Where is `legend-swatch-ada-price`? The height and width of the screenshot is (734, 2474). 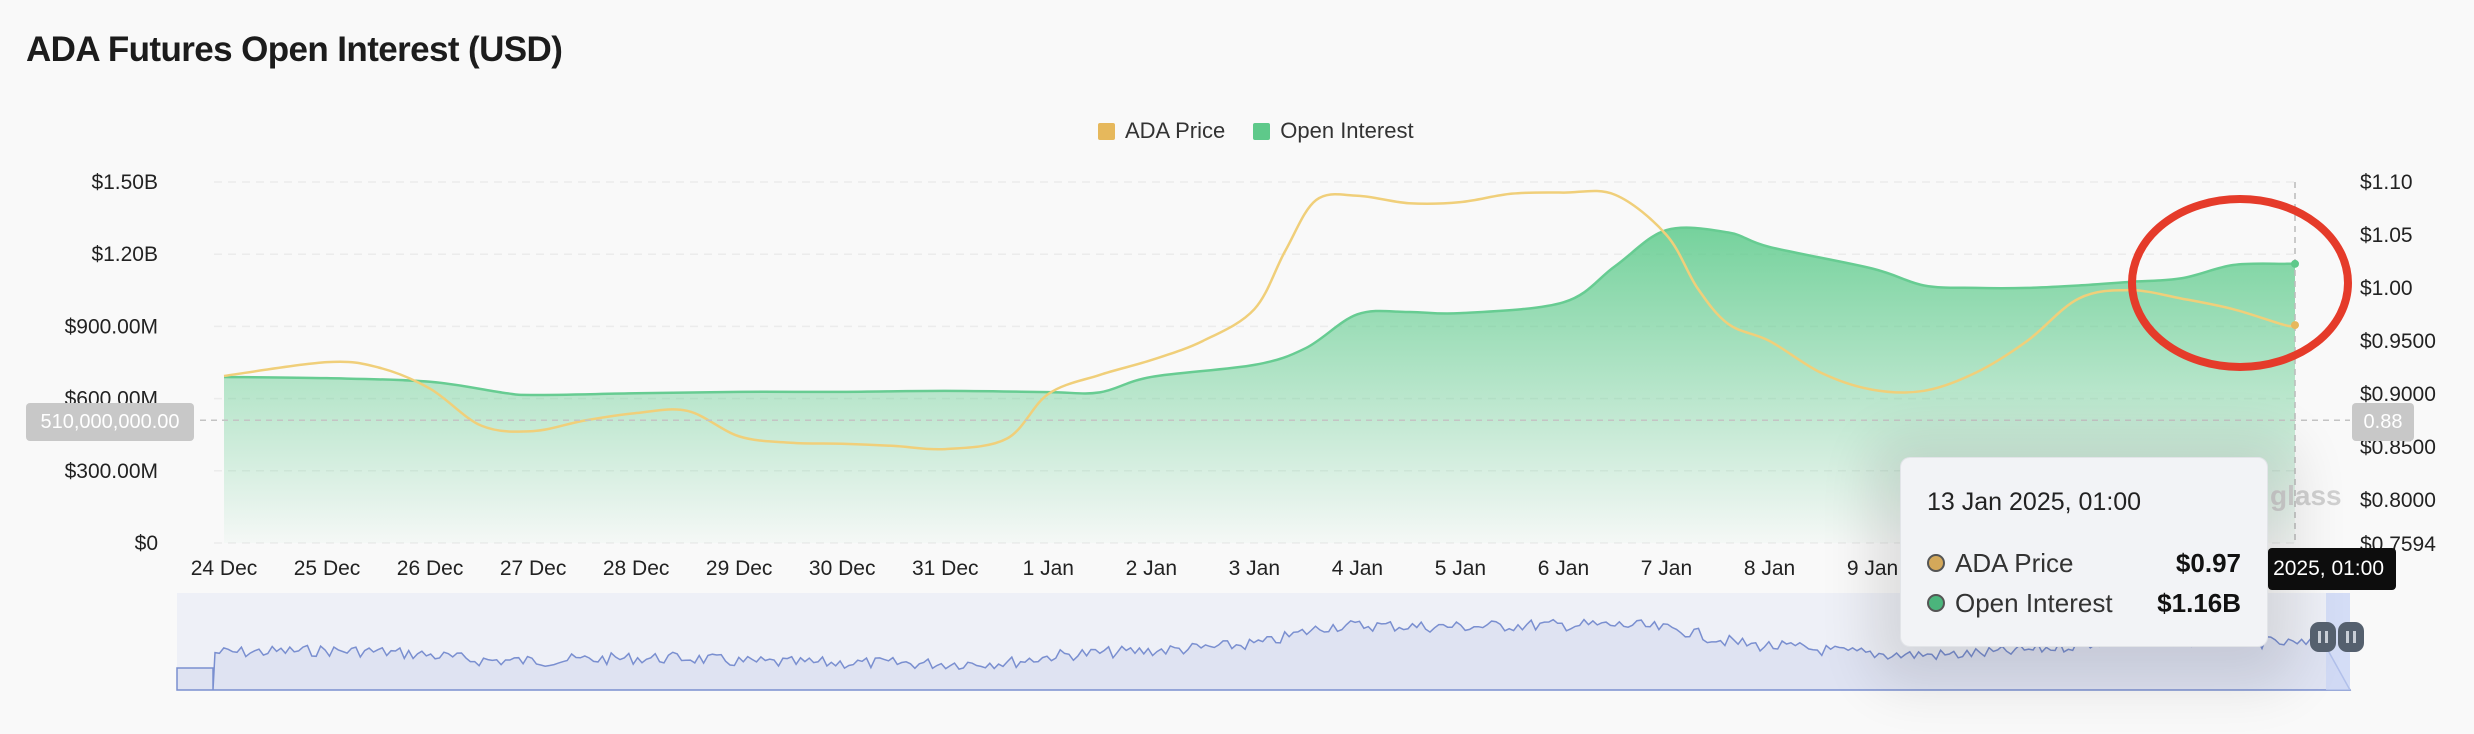 legend-swatch-ada-price is located at coordinates (1106, 131).